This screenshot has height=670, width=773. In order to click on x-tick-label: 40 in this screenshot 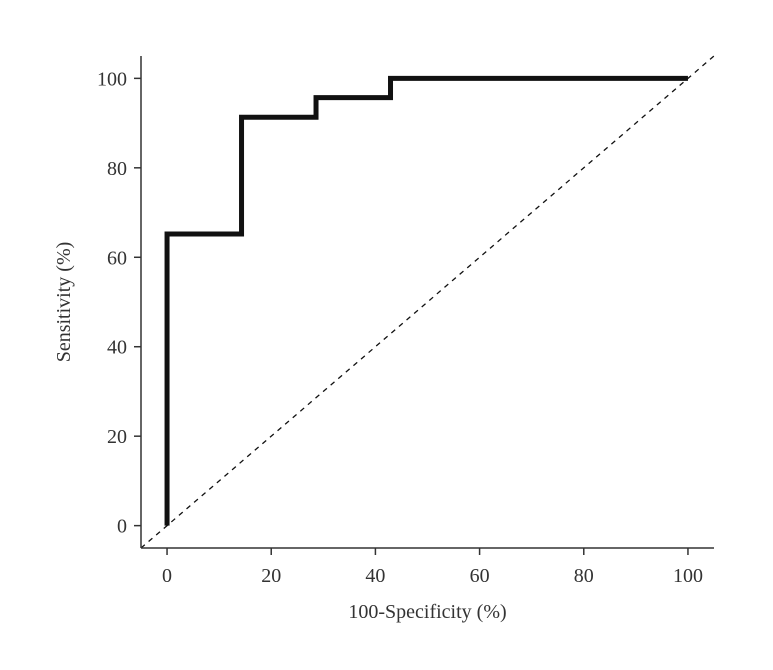, I will do `click(375, 576)`.